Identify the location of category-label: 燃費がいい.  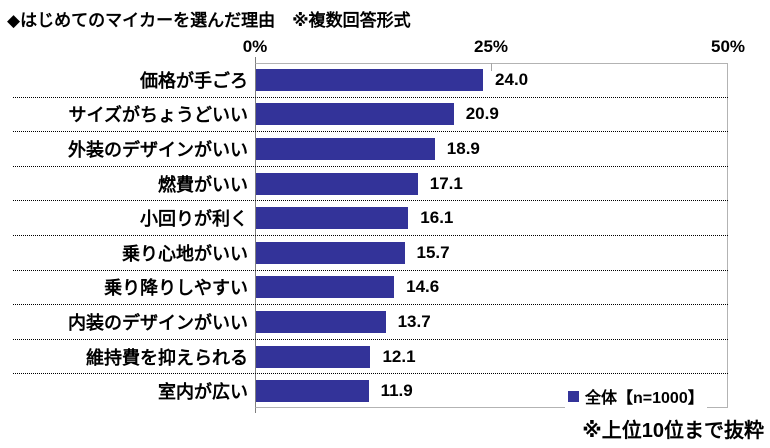
(203, 184).